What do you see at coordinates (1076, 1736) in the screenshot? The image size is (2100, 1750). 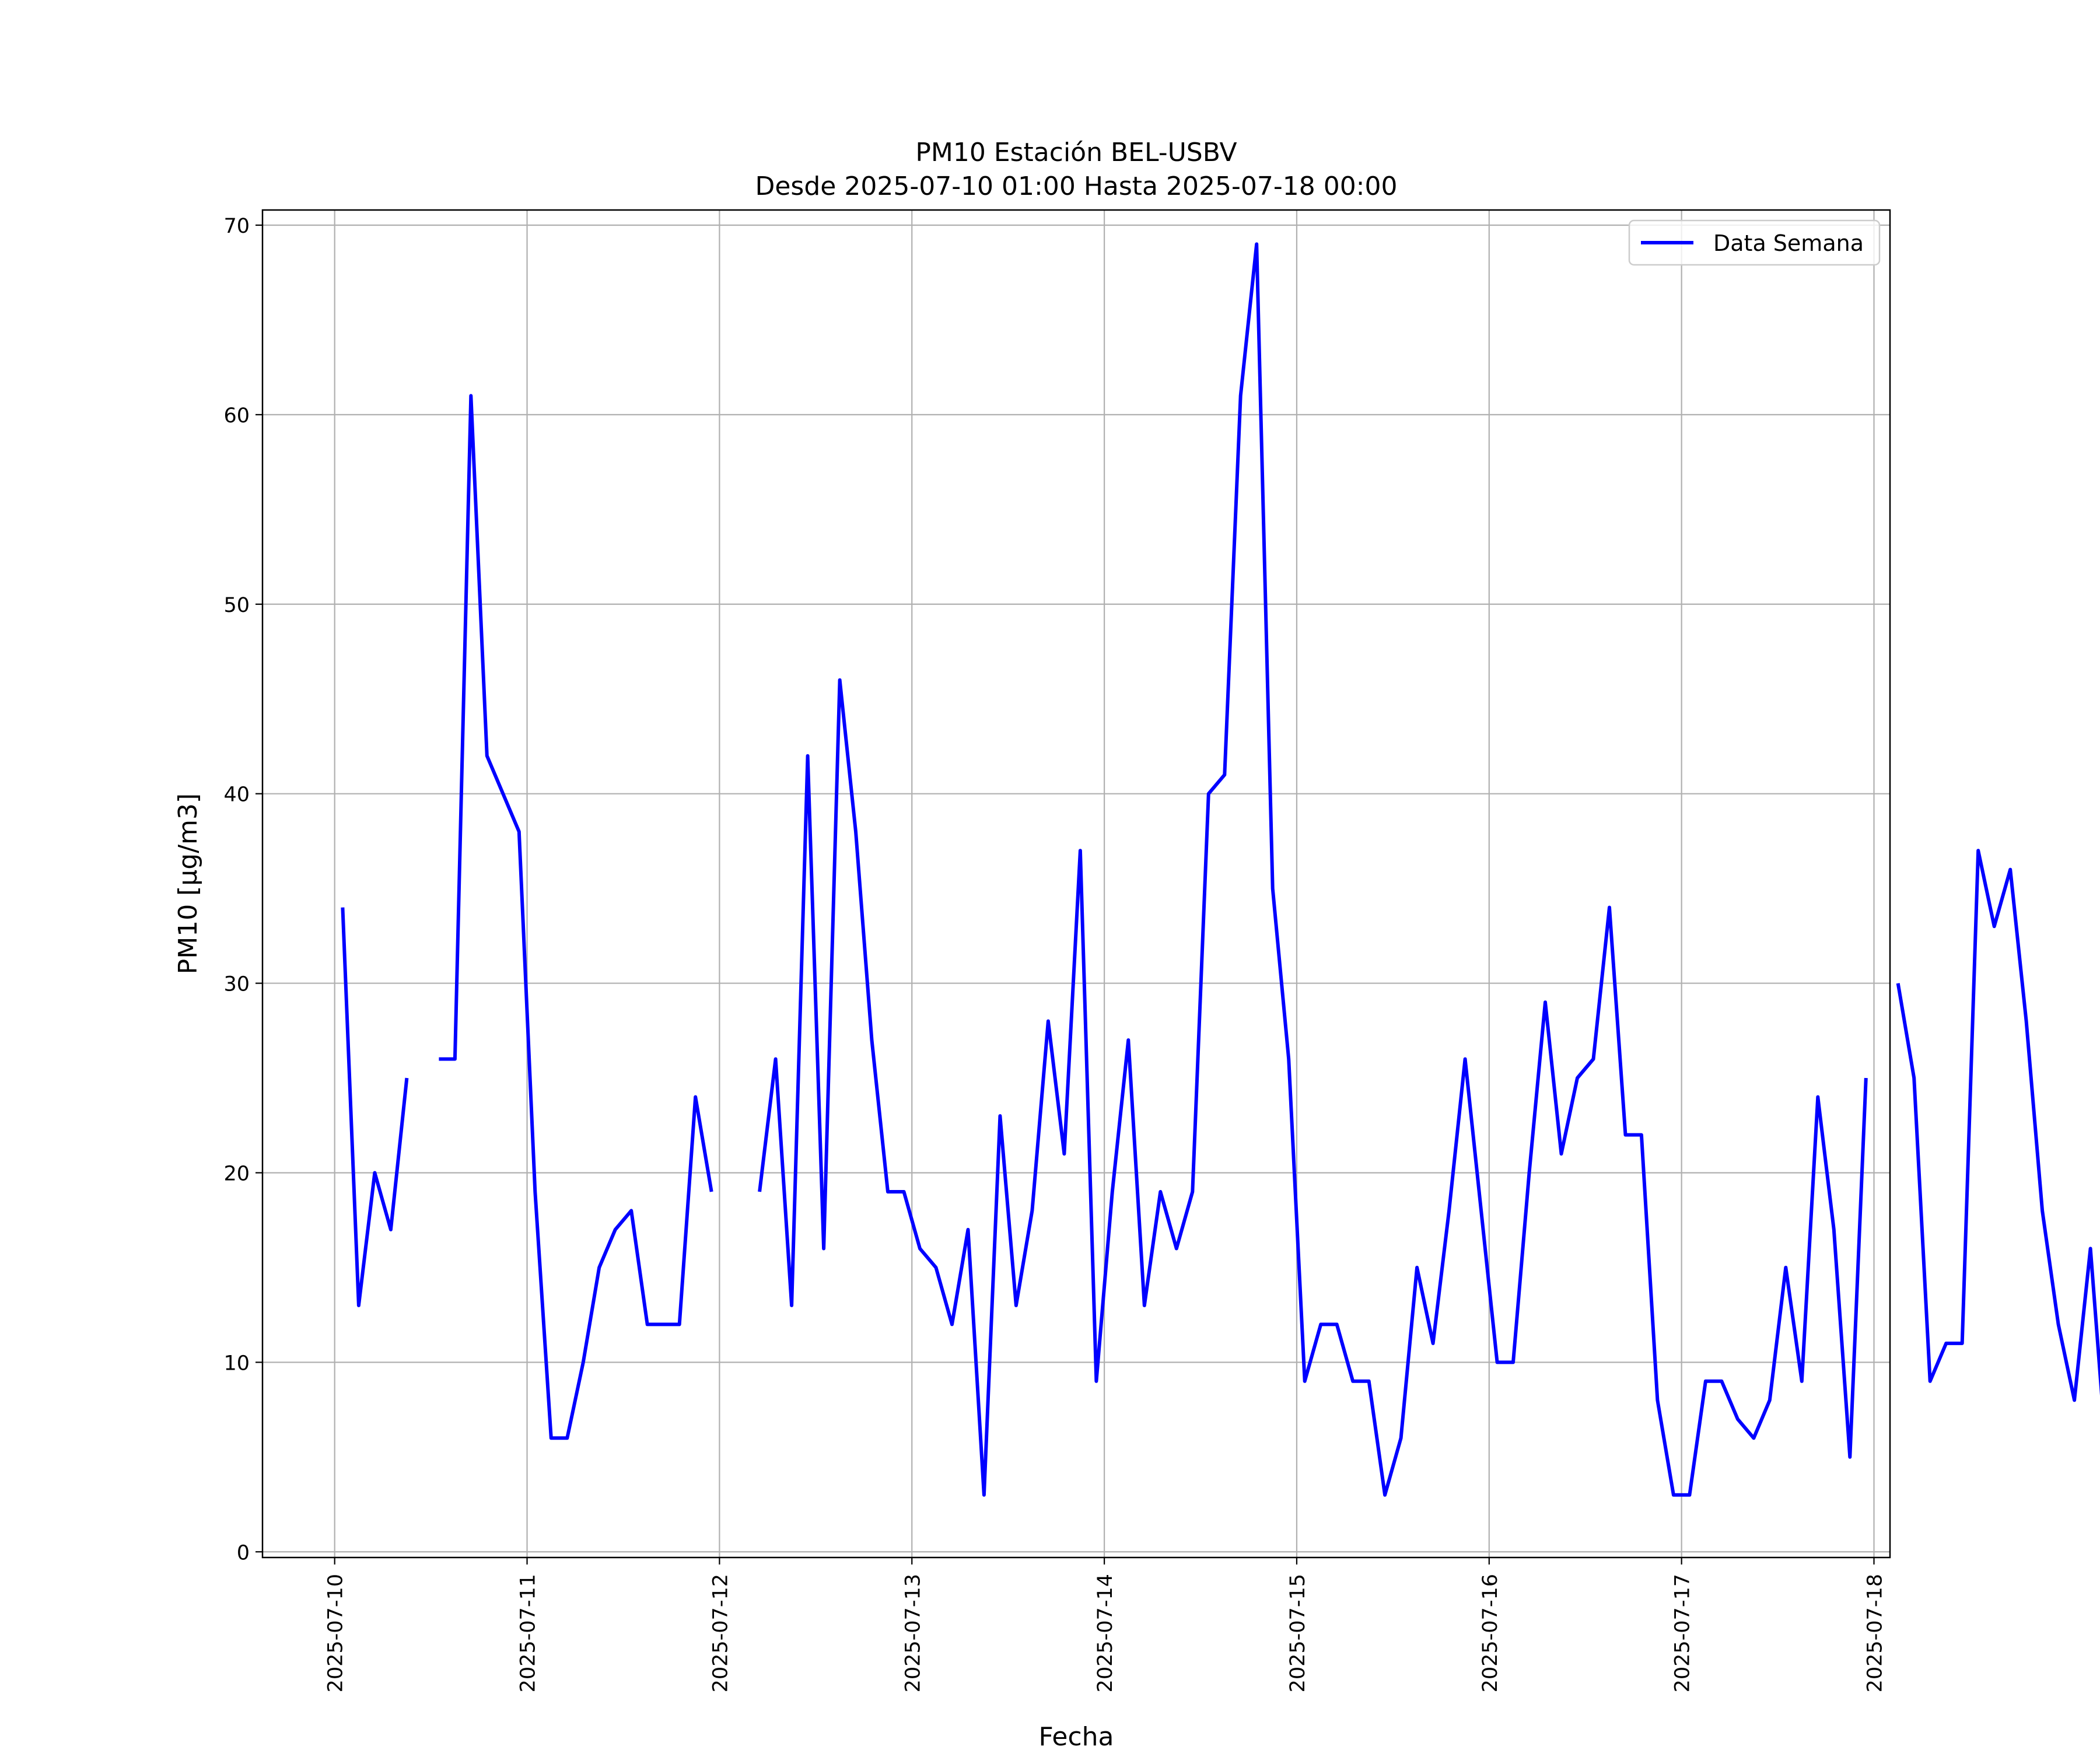 I see `x-axis-label: Fecha` at bounding box center [1076, 1736].